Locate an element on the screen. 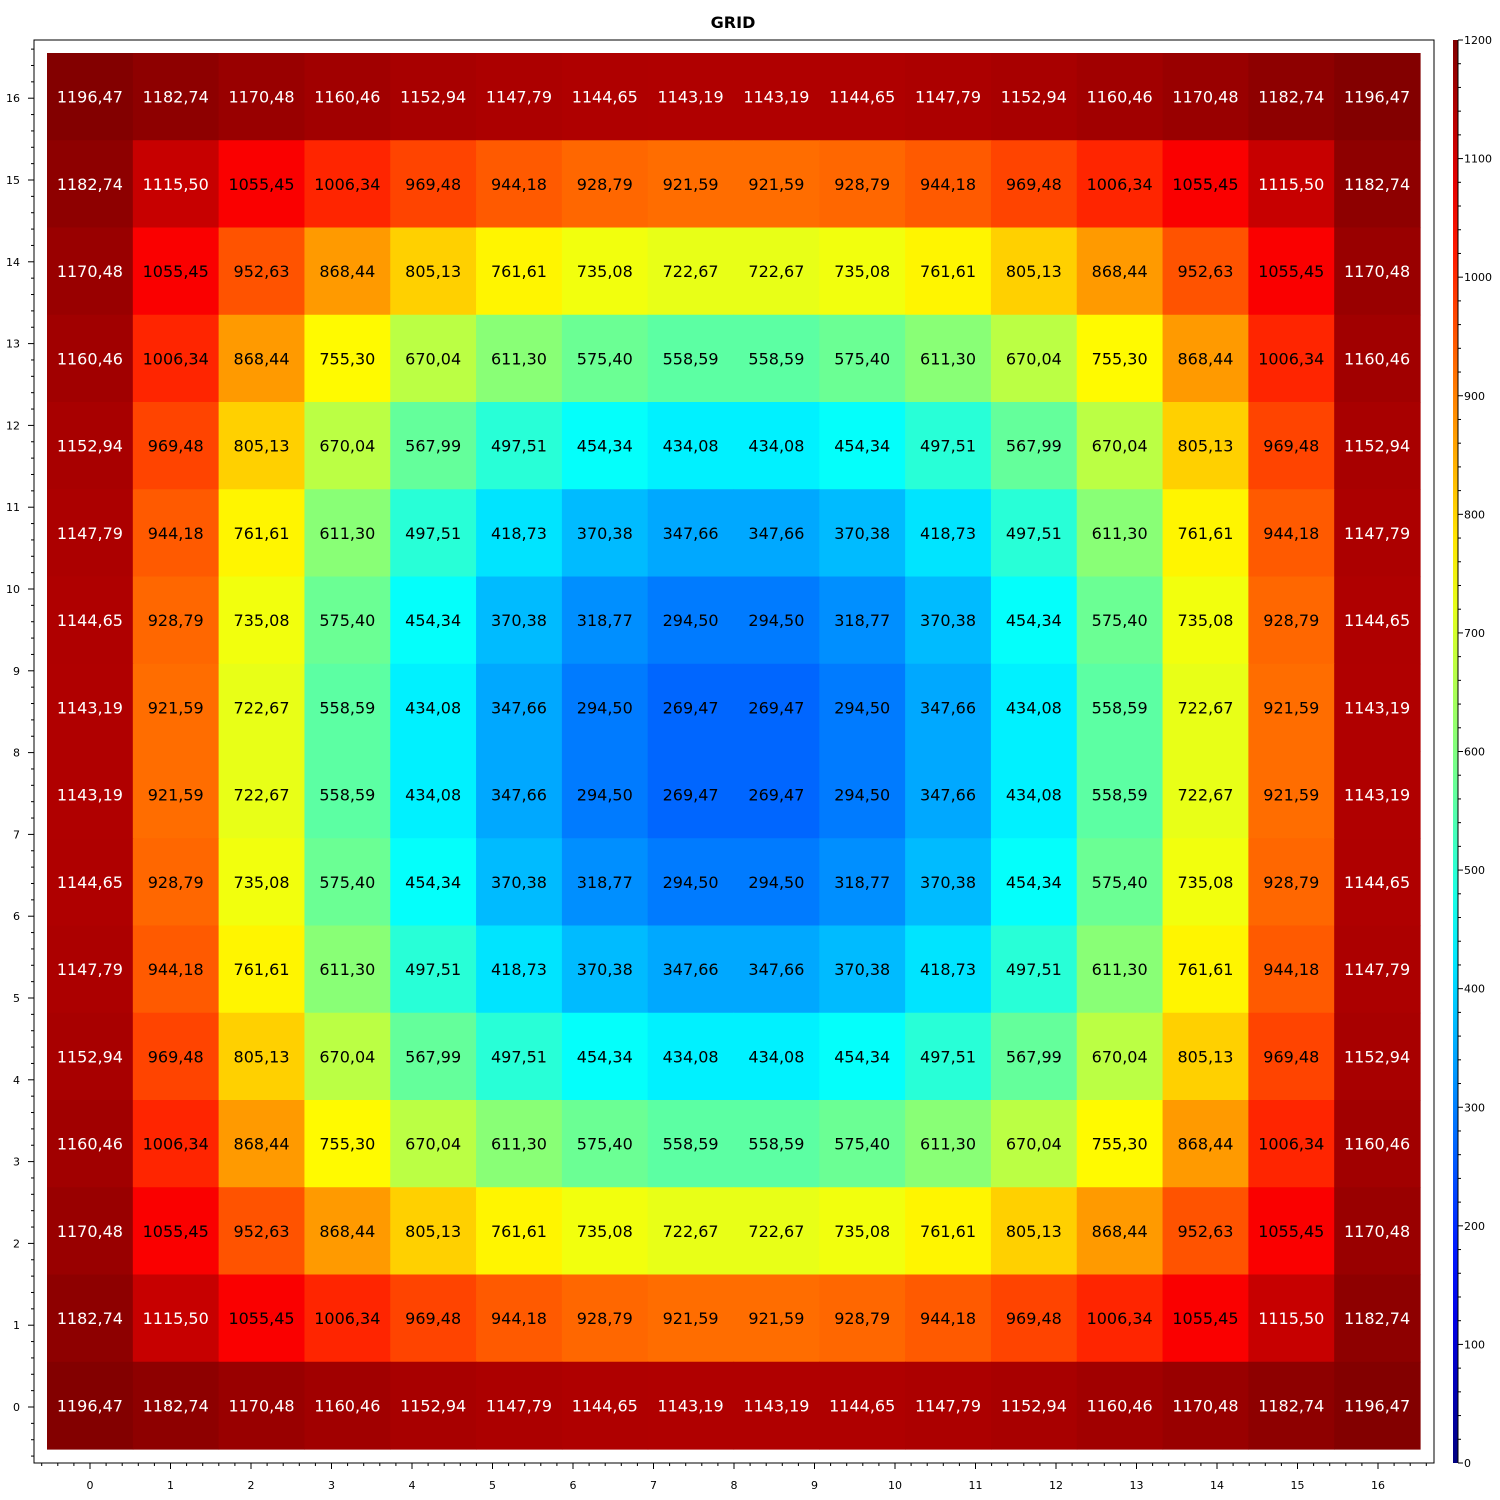  cell-value-label: 294,50 is located at coordinates (862, 707).